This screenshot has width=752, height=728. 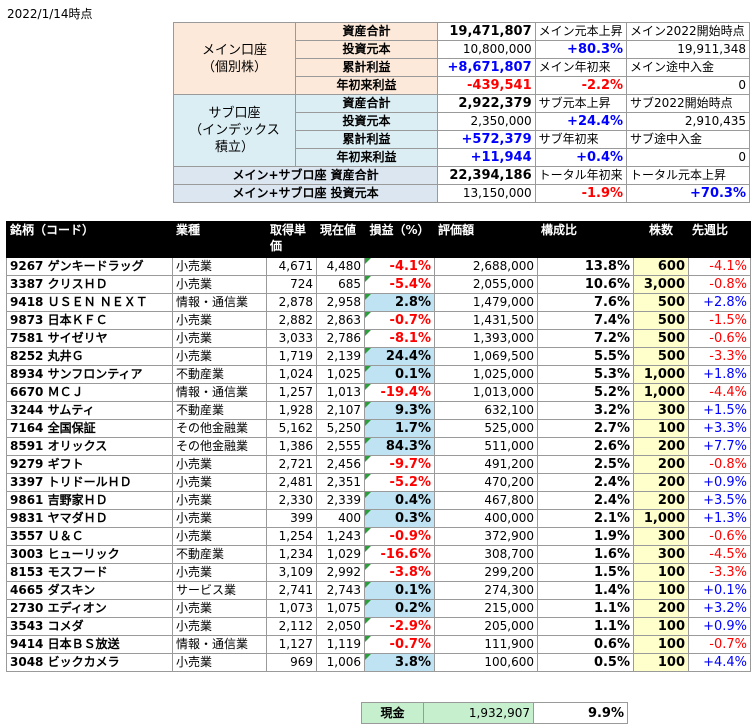 What do you see at coordinates (585, 500) in the screenshot?
I see `holding-share: 2.4%` at bounding box center [585, 500].